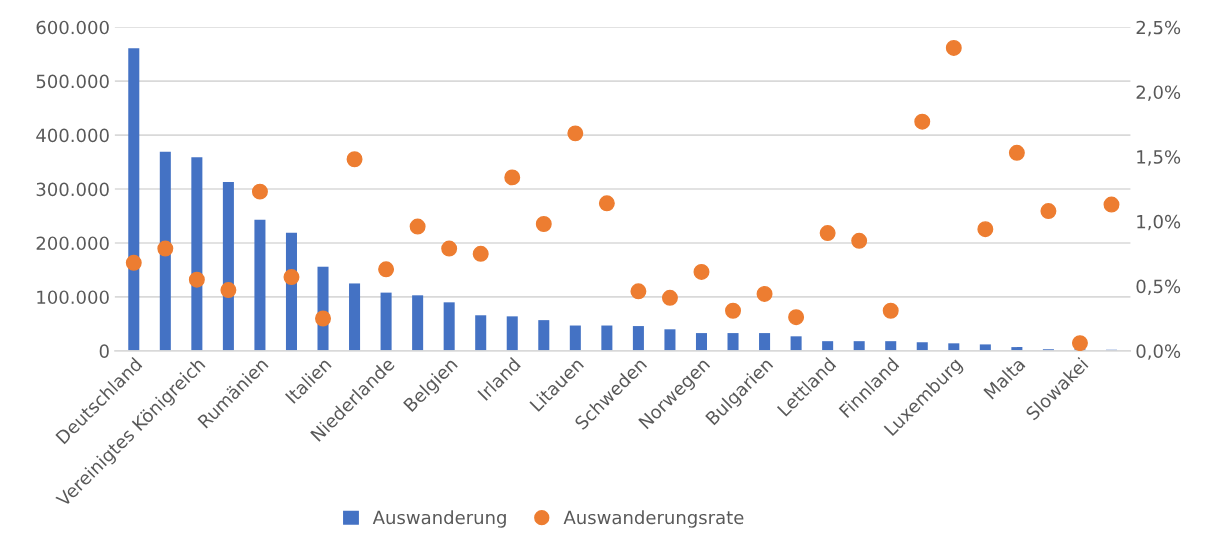 The width and height of the screenshot is (1209, 544). What do you see at coordinates (72, 81) in the screenshot?
I see `y-tick-label: 500.000` at bounding box center [72, 81].